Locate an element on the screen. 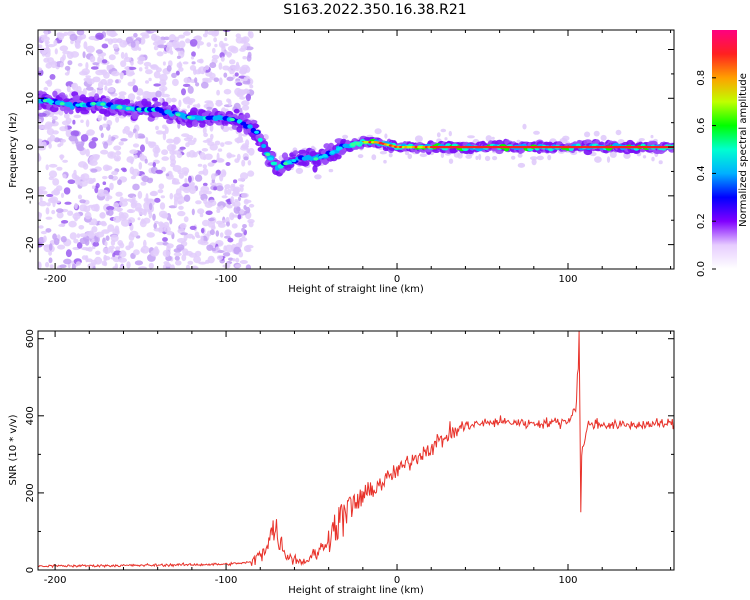  colorbar-tick-label: 0.0 is located at coordinates (701, 269).